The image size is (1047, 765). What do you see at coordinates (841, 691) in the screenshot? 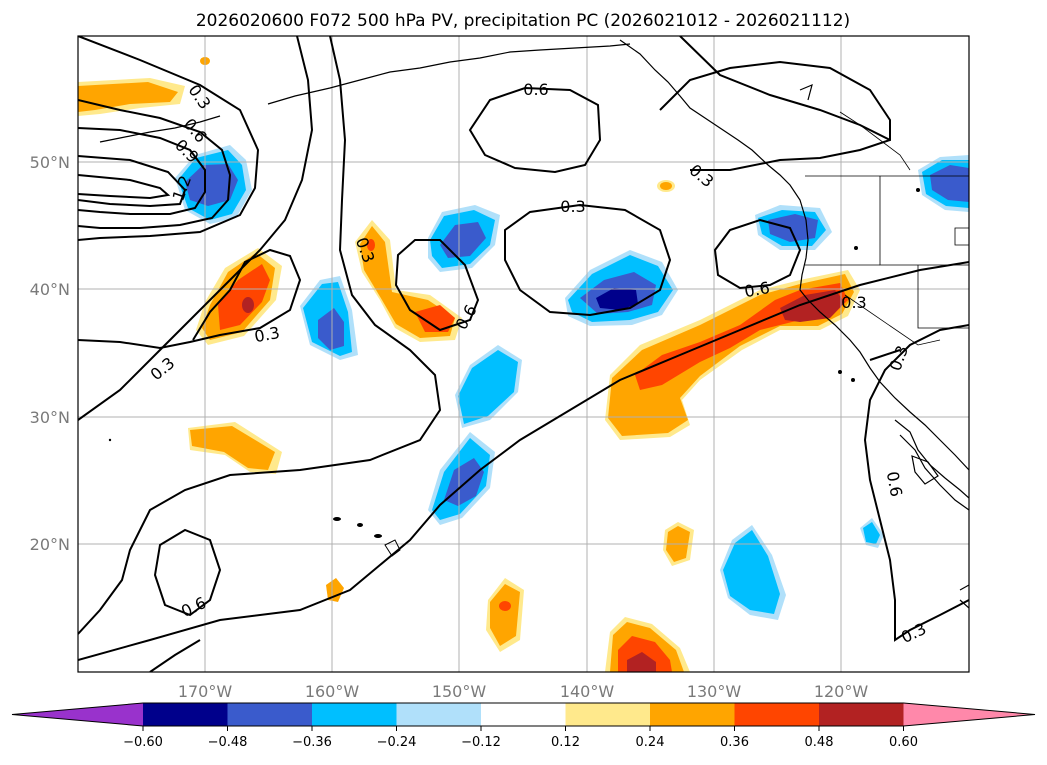
I see `lon-label: 120°W` at bounding box center [841, 691].